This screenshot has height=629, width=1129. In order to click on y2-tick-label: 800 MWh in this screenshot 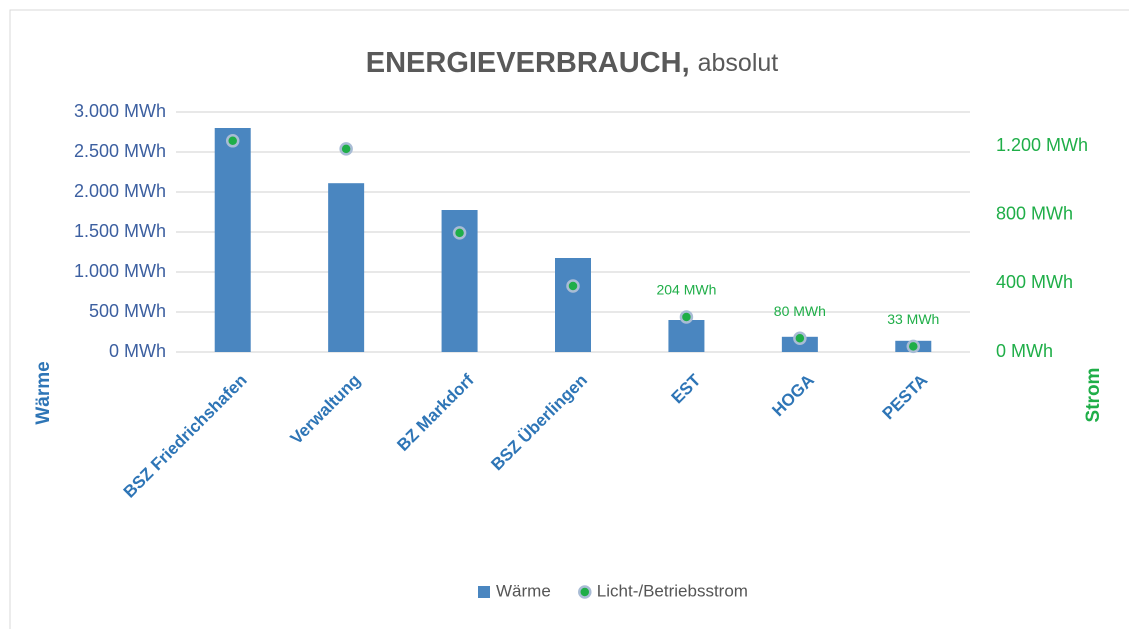, I will do `click(1034, 214)`.